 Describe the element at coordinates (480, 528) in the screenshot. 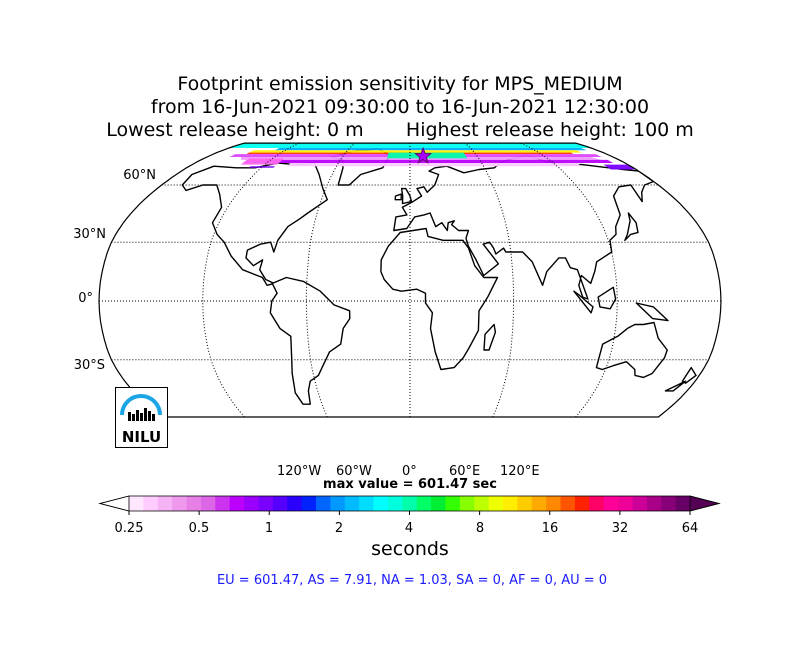

I see `colorbar-tick: 8` at that location.